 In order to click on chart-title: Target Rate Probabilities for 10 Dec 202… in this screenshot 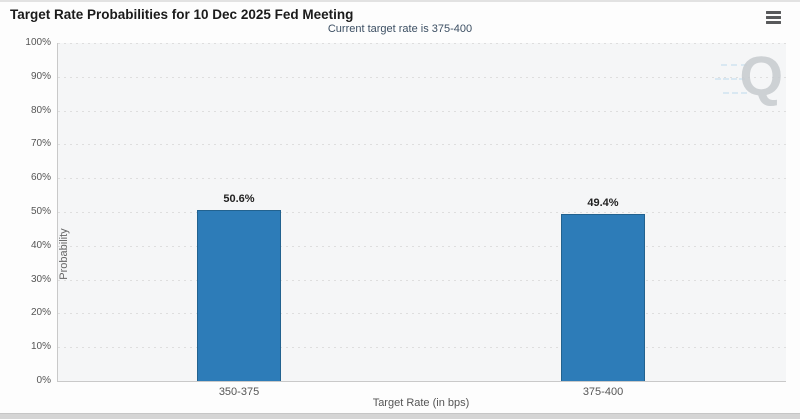, I will do `click(182, 14)`.